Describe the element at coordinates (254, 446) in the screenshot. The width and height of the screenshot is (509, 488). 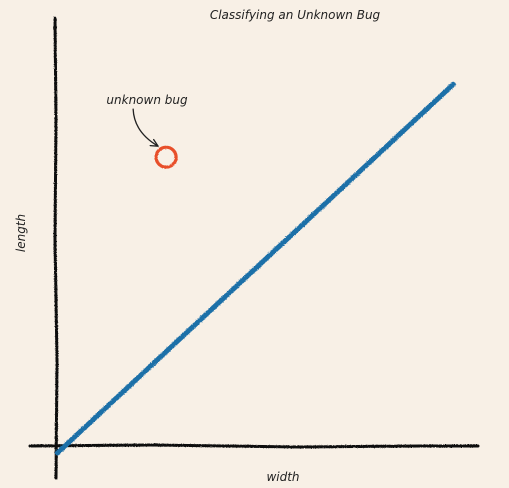
I see `x-axis-line` at that location.